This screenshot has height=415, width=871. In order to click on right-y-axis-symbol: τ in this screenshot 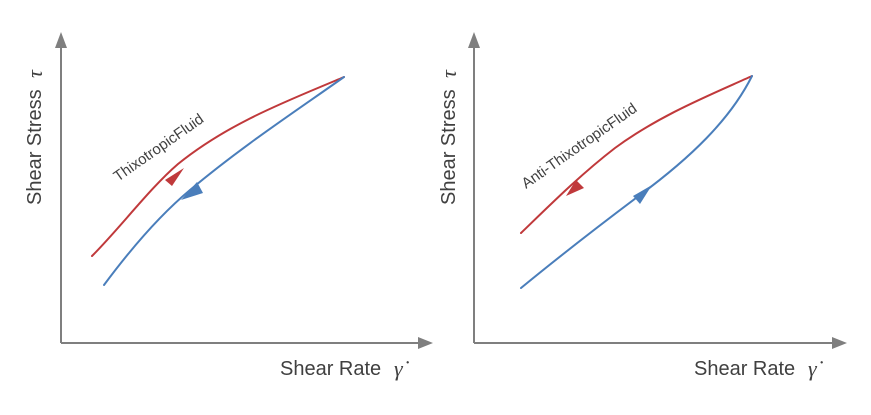, I will do `click(448, 73)`.